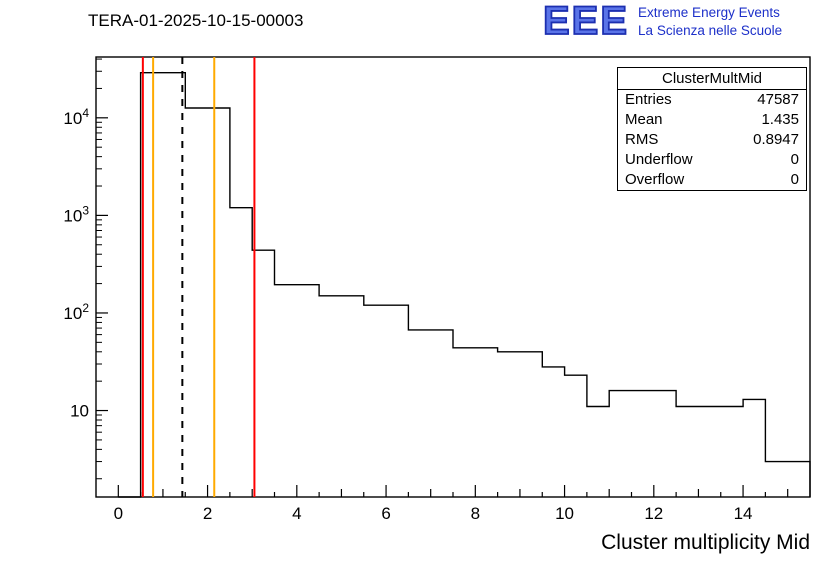 The width and height of the screenshot is (836, 572). I want to click on x-tick-label: 0, so click(118, 513).